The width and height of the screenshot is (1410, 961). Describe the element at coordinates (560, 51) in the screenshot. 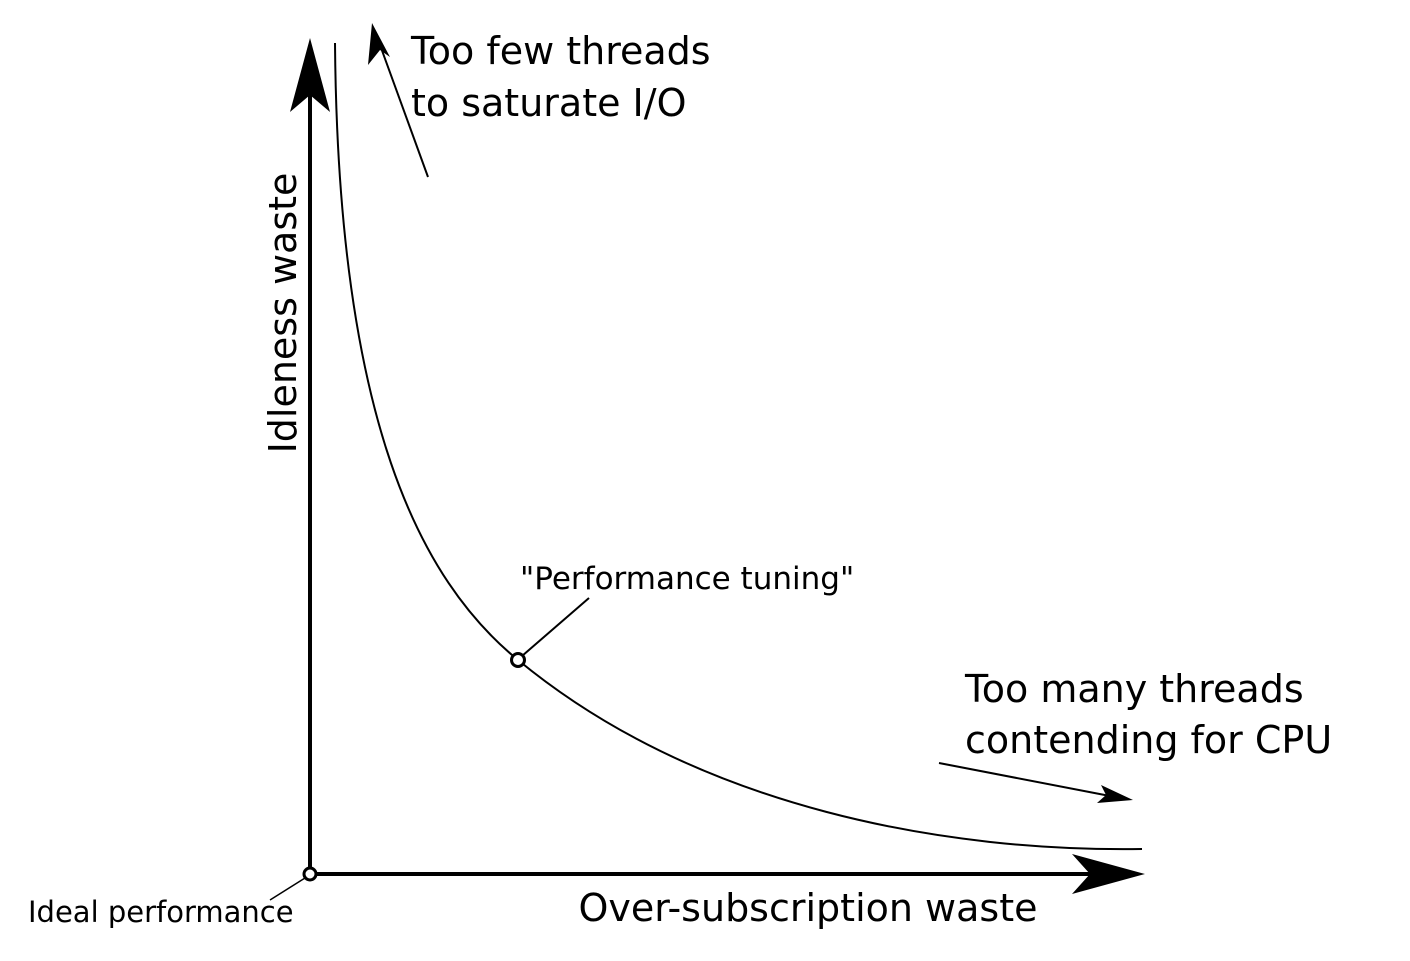

I see `too-few-threads-label-line1: Too few threads` at that location.